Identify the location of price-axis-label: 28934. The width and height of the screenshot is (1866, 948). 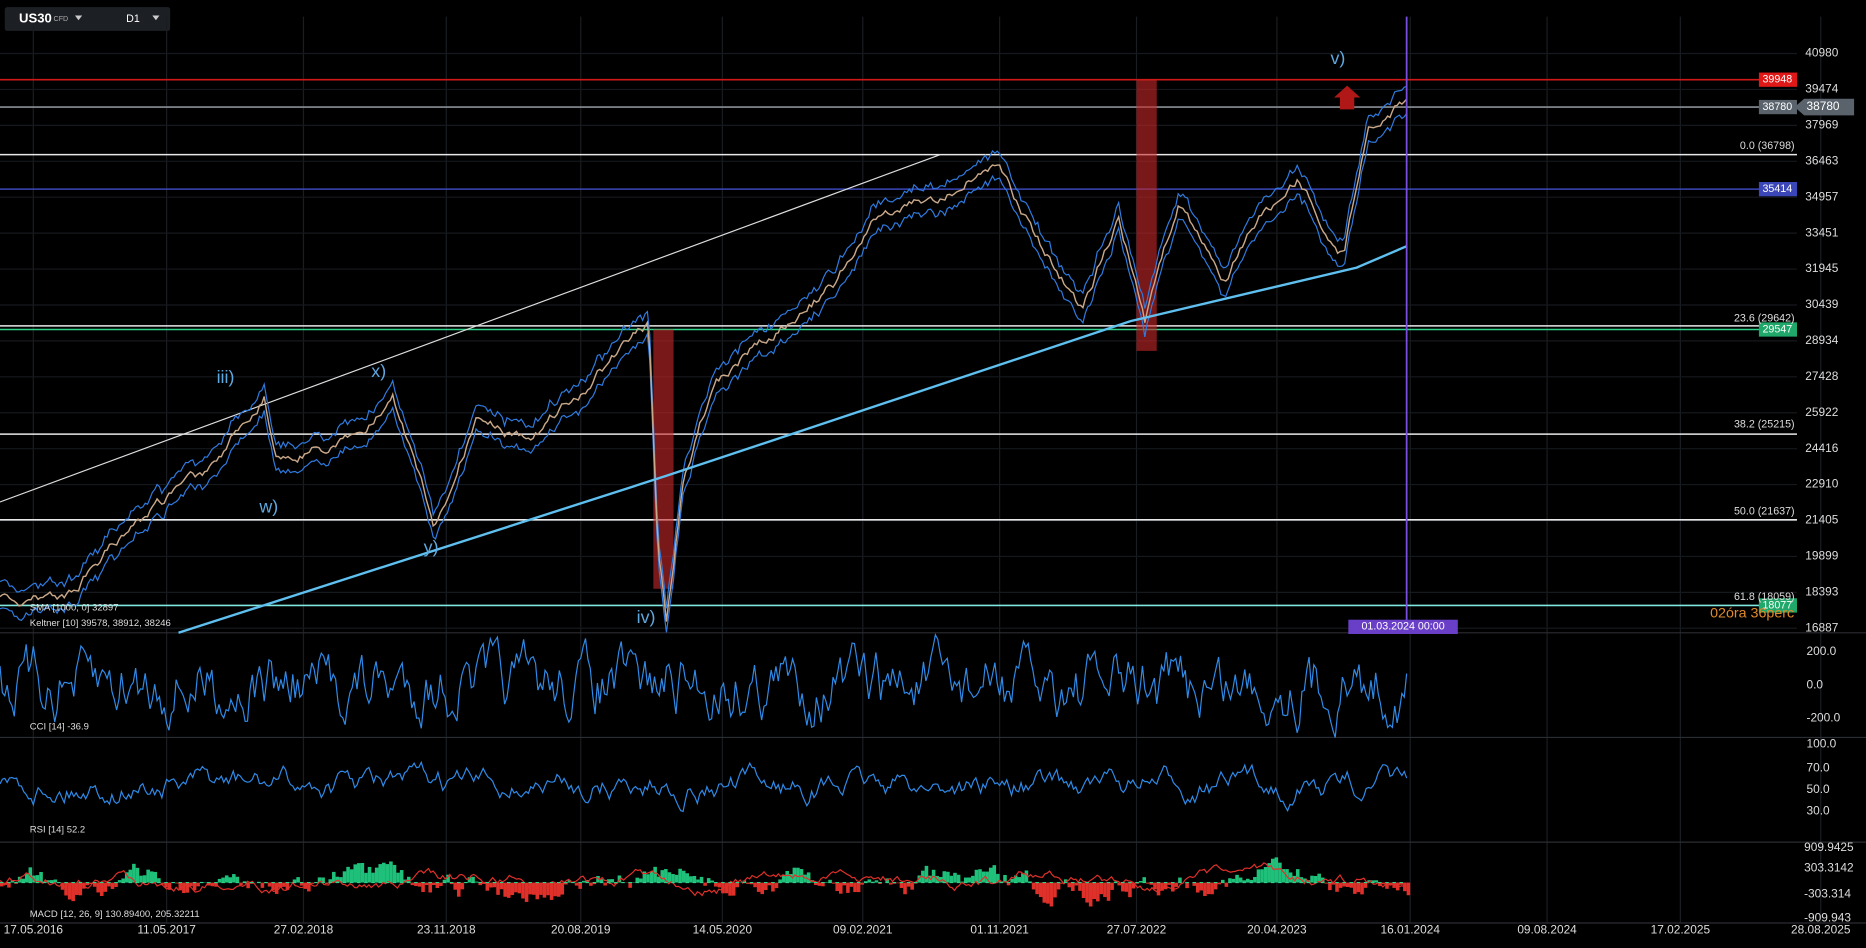
(1821, 340).